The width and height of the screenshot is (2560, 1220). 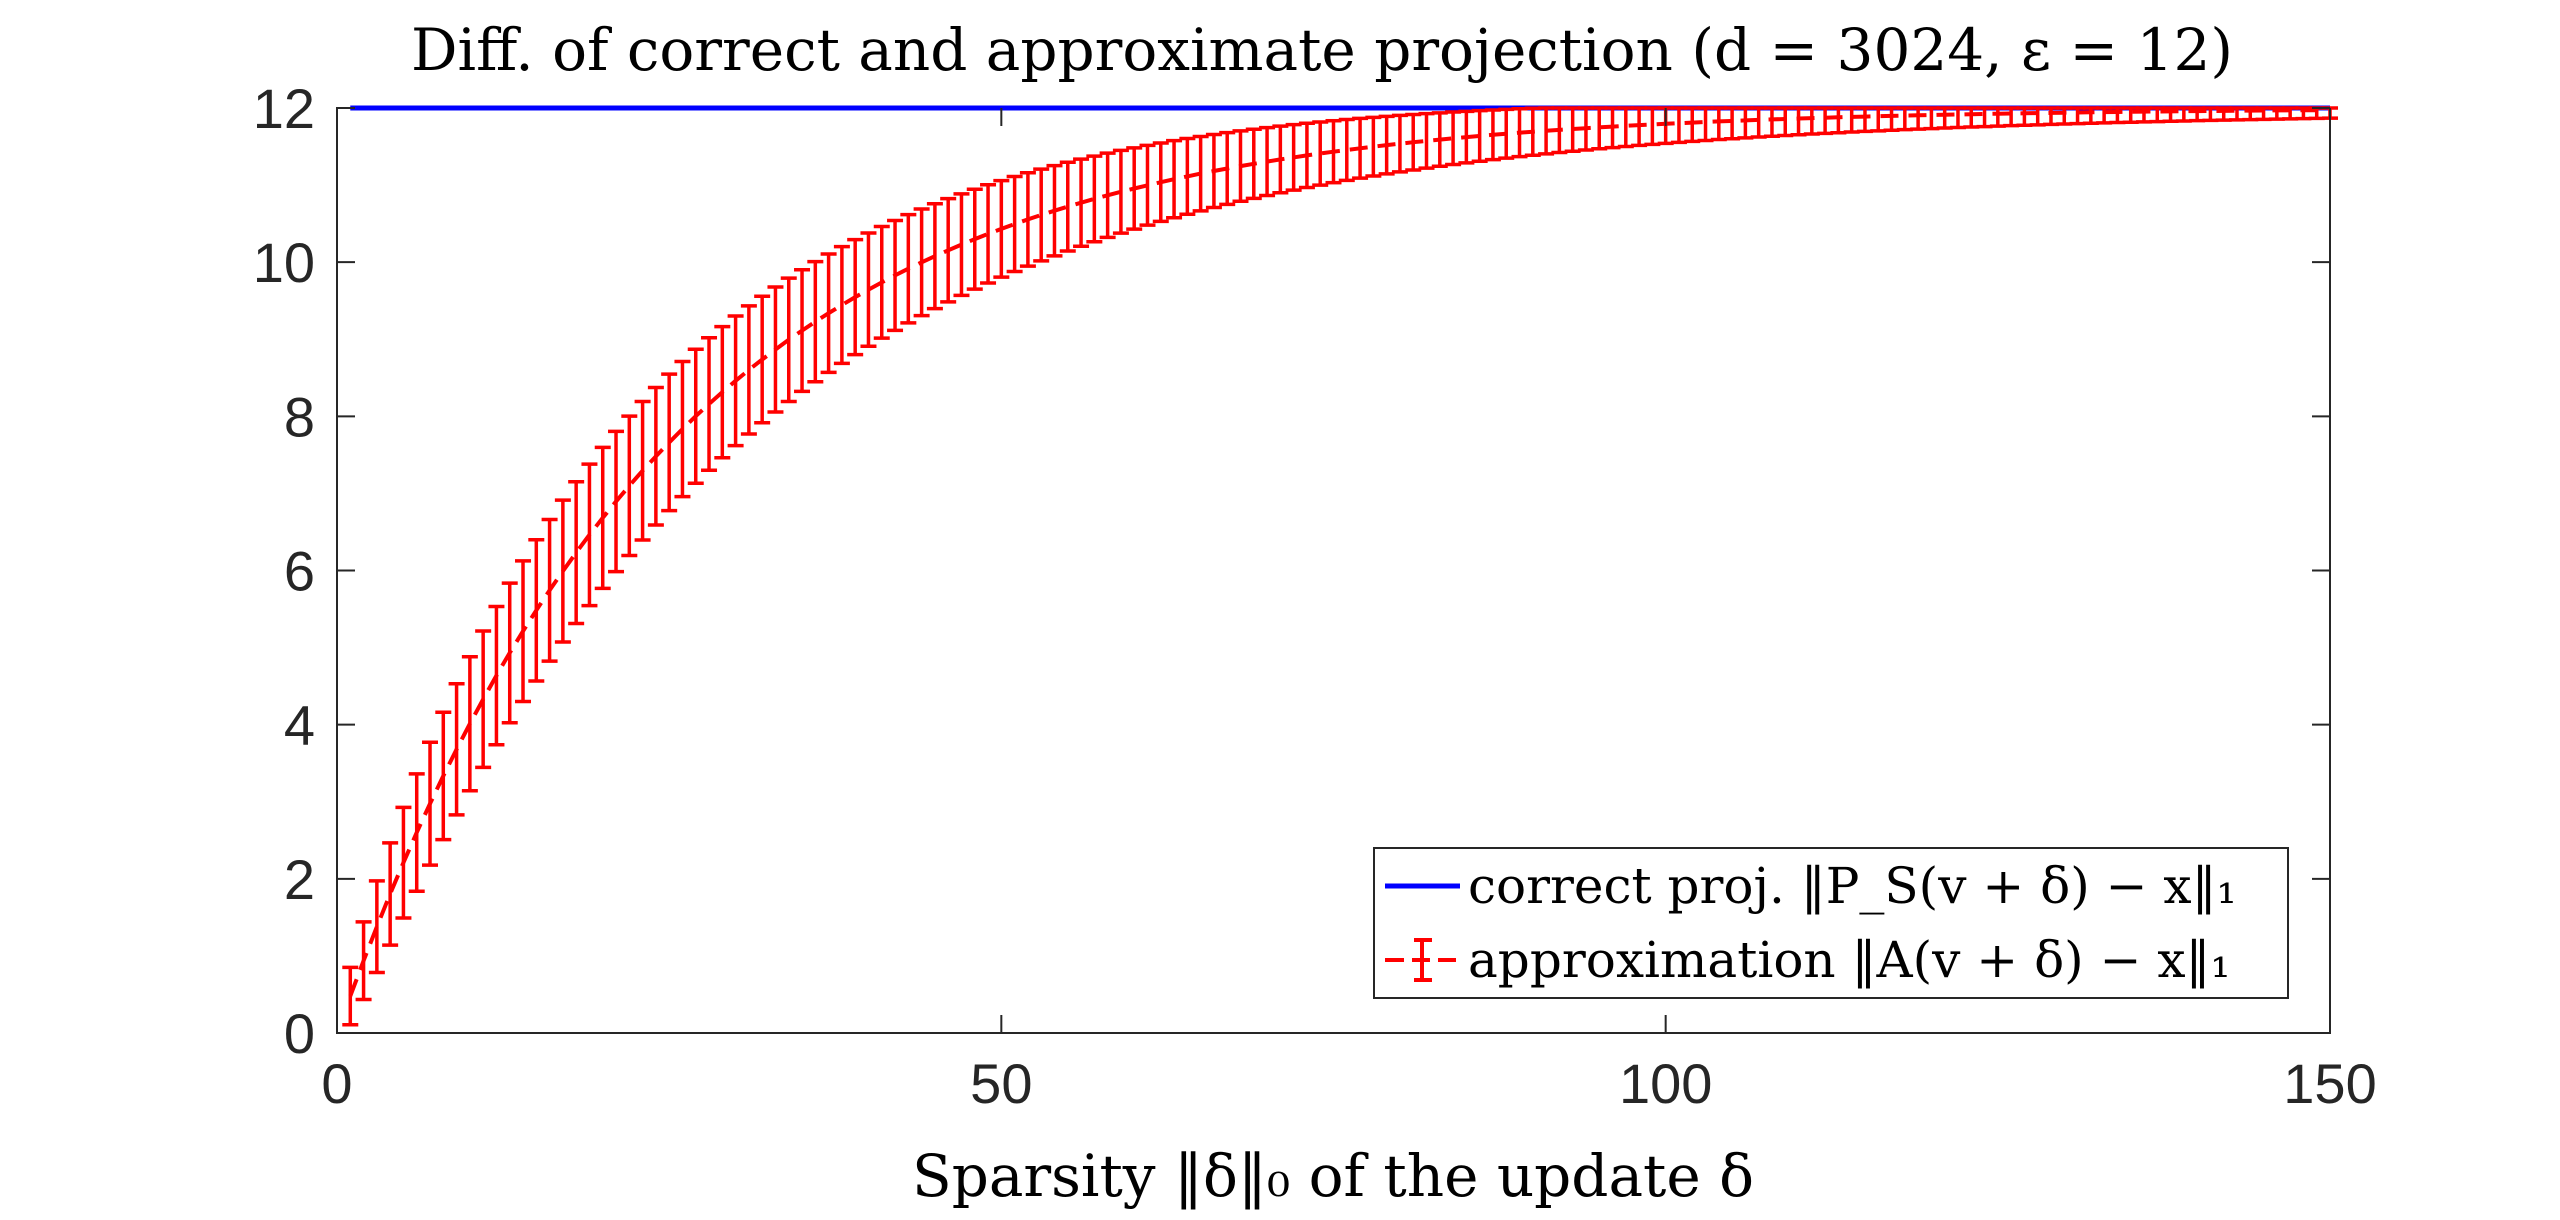 I want to click on y-tick-label: 0, so click(x=299, y=1033).